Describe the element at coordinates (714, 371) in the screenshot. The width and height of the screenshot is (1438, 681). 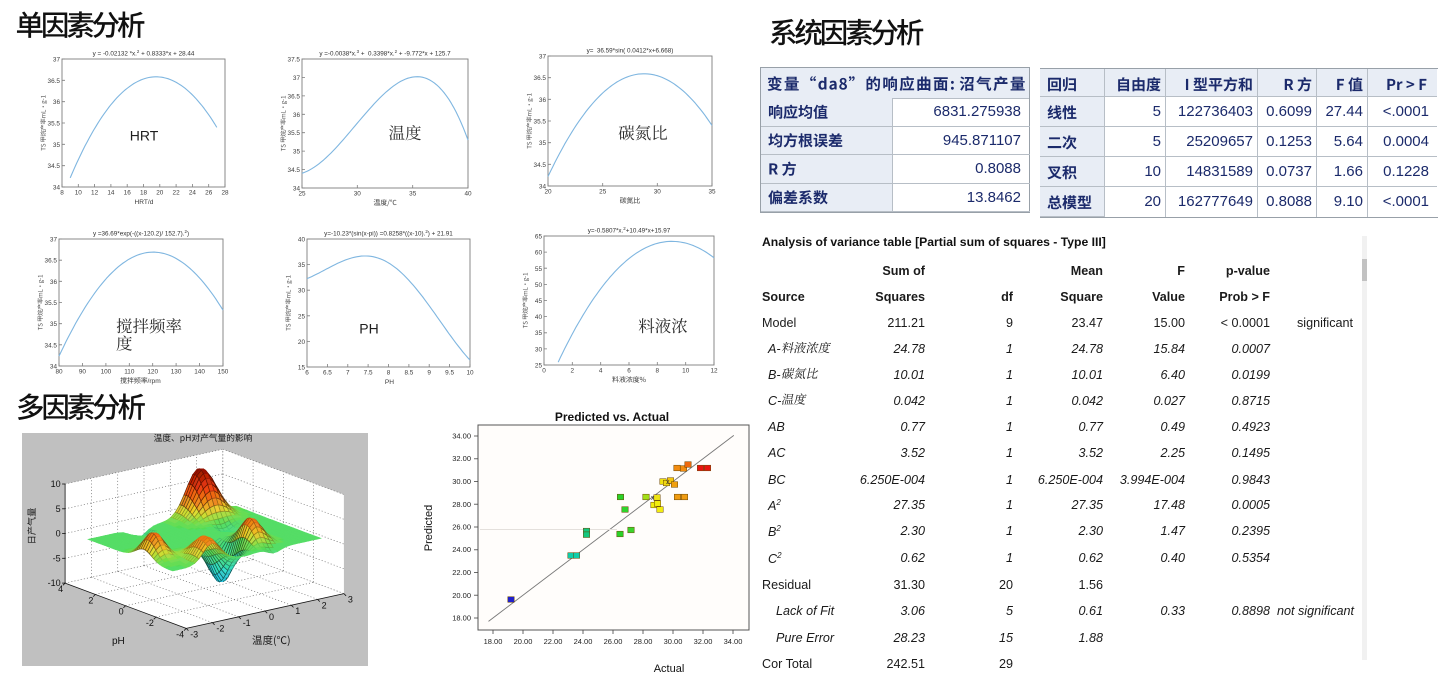
I see `svg-text: 12` at that location.